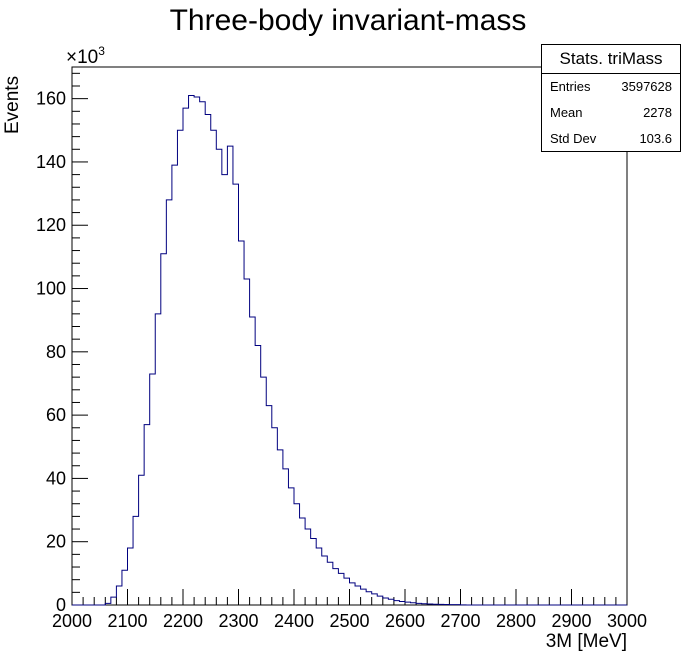 Image resolution: width=696 pixels, height=672 pixels. What do you see at coordinates (570, 86) in the screenshot?
I see `stats-entries-label: Entries` at bounding box center [570, 86].